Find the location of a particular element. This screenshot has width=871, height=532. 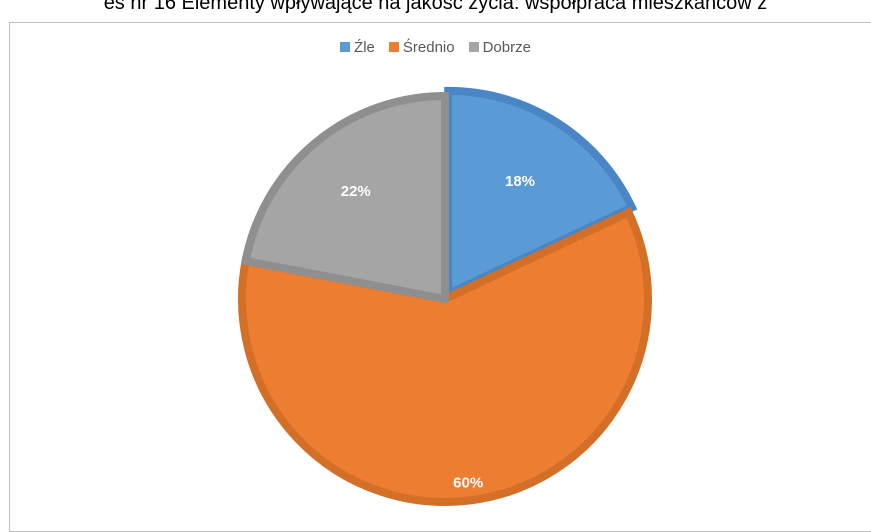

legend-item-srednio: Średnio is located at coordinates (421, 47).